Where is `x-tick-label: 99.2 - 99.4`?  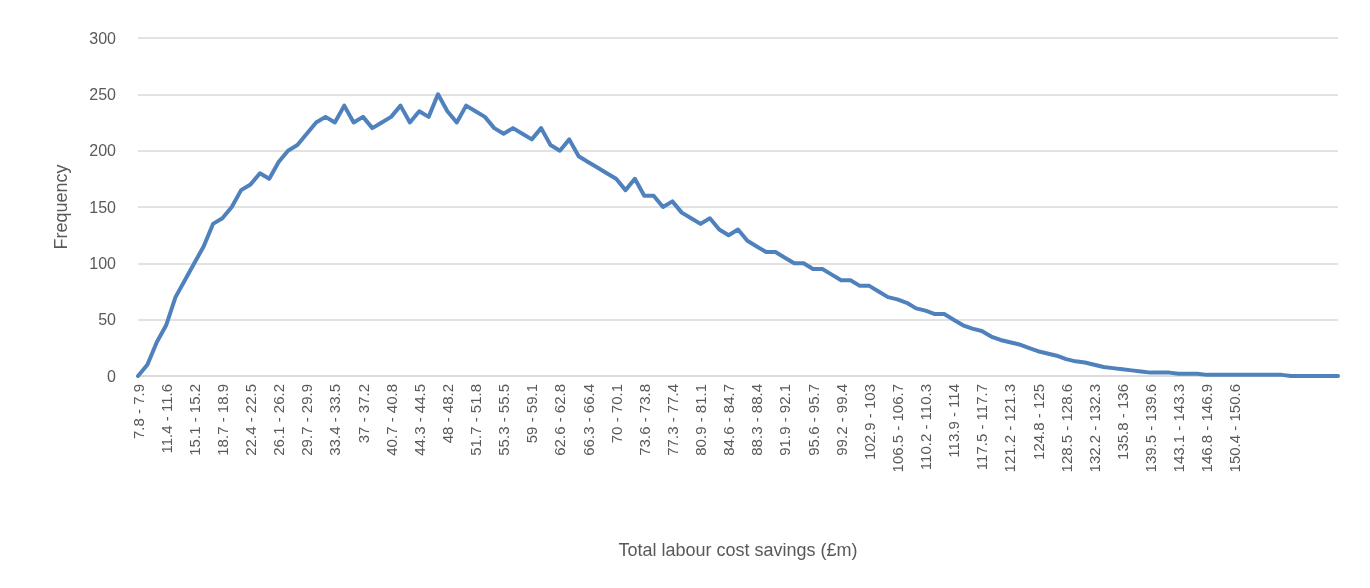 x-tick-label: 99.2 - 99.4 is located at coordinates (841, 420).